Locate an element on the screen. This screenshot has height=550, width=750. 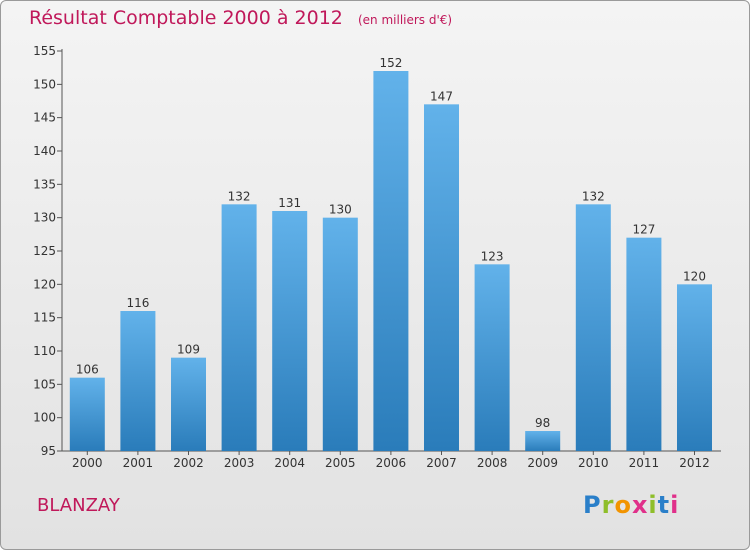
bar-2010 is located at coordinates (593, 327).